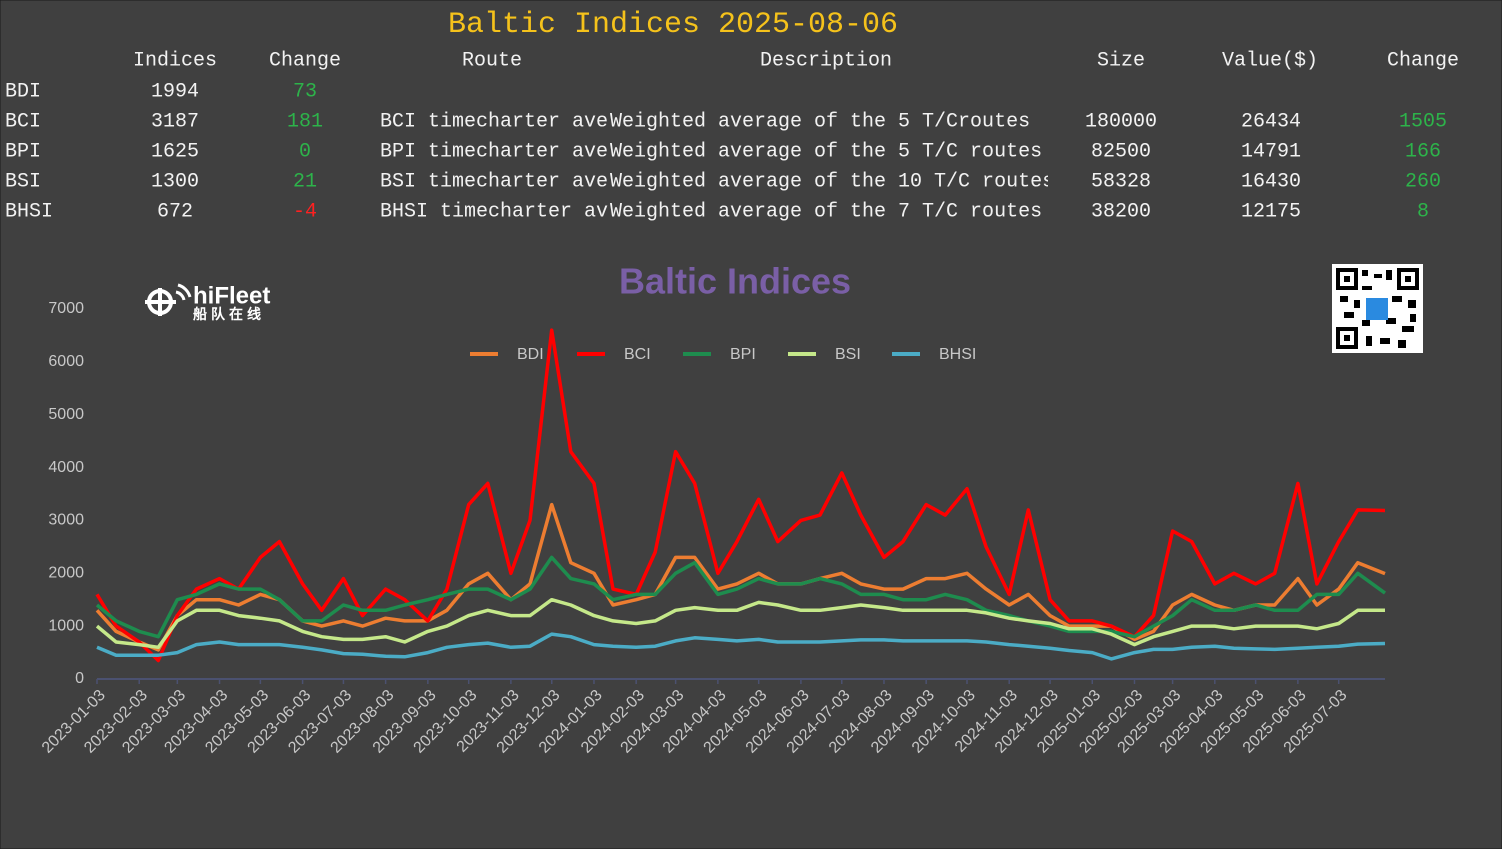 Image resolution: width=1502 pixels, height=849 pixels. What do you see at coordinates (494, 151) in the screenshot?
I see `table-cell: BPI timecharter ave` at bounding box center [494, 151].